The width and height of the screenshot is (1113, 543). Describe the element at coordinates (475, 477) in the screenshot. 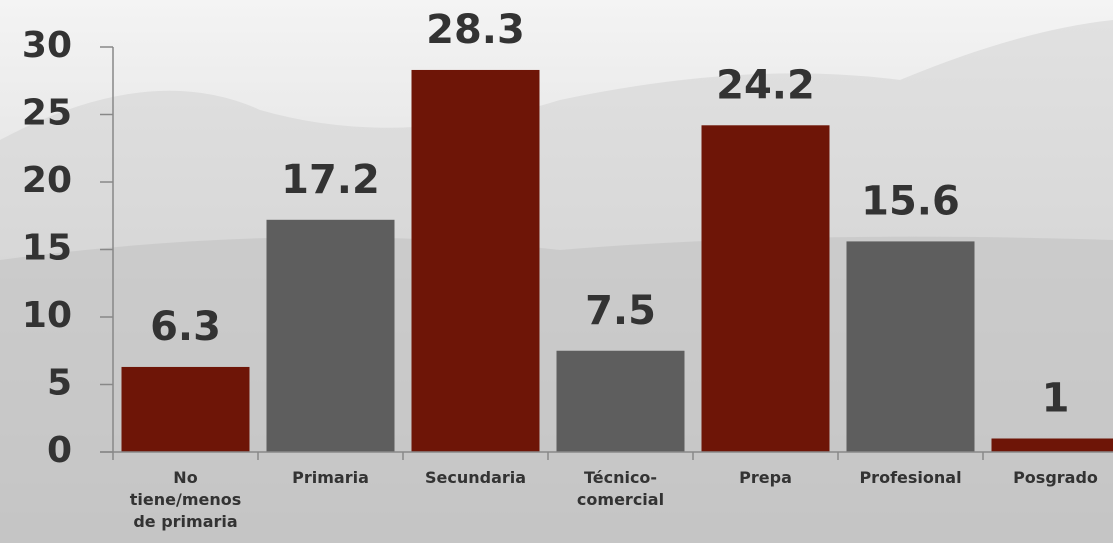

I see `x-tick-label: Secundaria` at that location.